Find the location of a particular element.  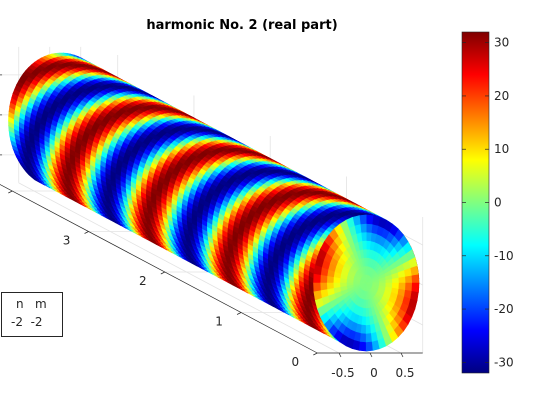

y-tick-label: 1 is located at coordinates (219, 322).